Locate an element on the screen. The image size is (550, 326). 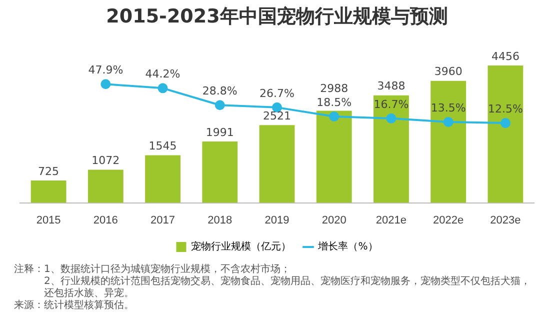
data-label: 1072 is located at coordinates (106, 161).